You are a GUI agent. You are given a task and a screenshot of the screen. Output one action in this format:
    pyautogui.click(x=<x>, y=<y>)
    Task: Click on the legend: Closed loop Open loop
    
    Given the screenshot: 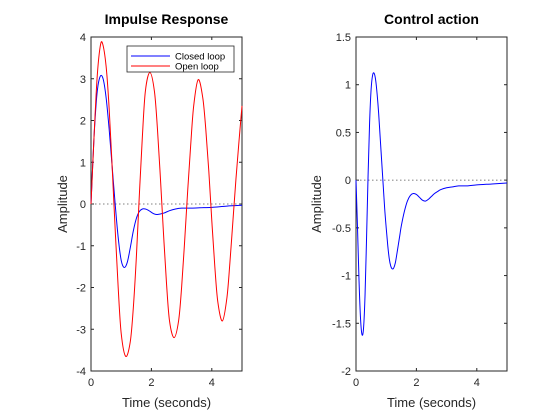 What is the action you would take?
    pyautogui.click(x=180, y=59)
    